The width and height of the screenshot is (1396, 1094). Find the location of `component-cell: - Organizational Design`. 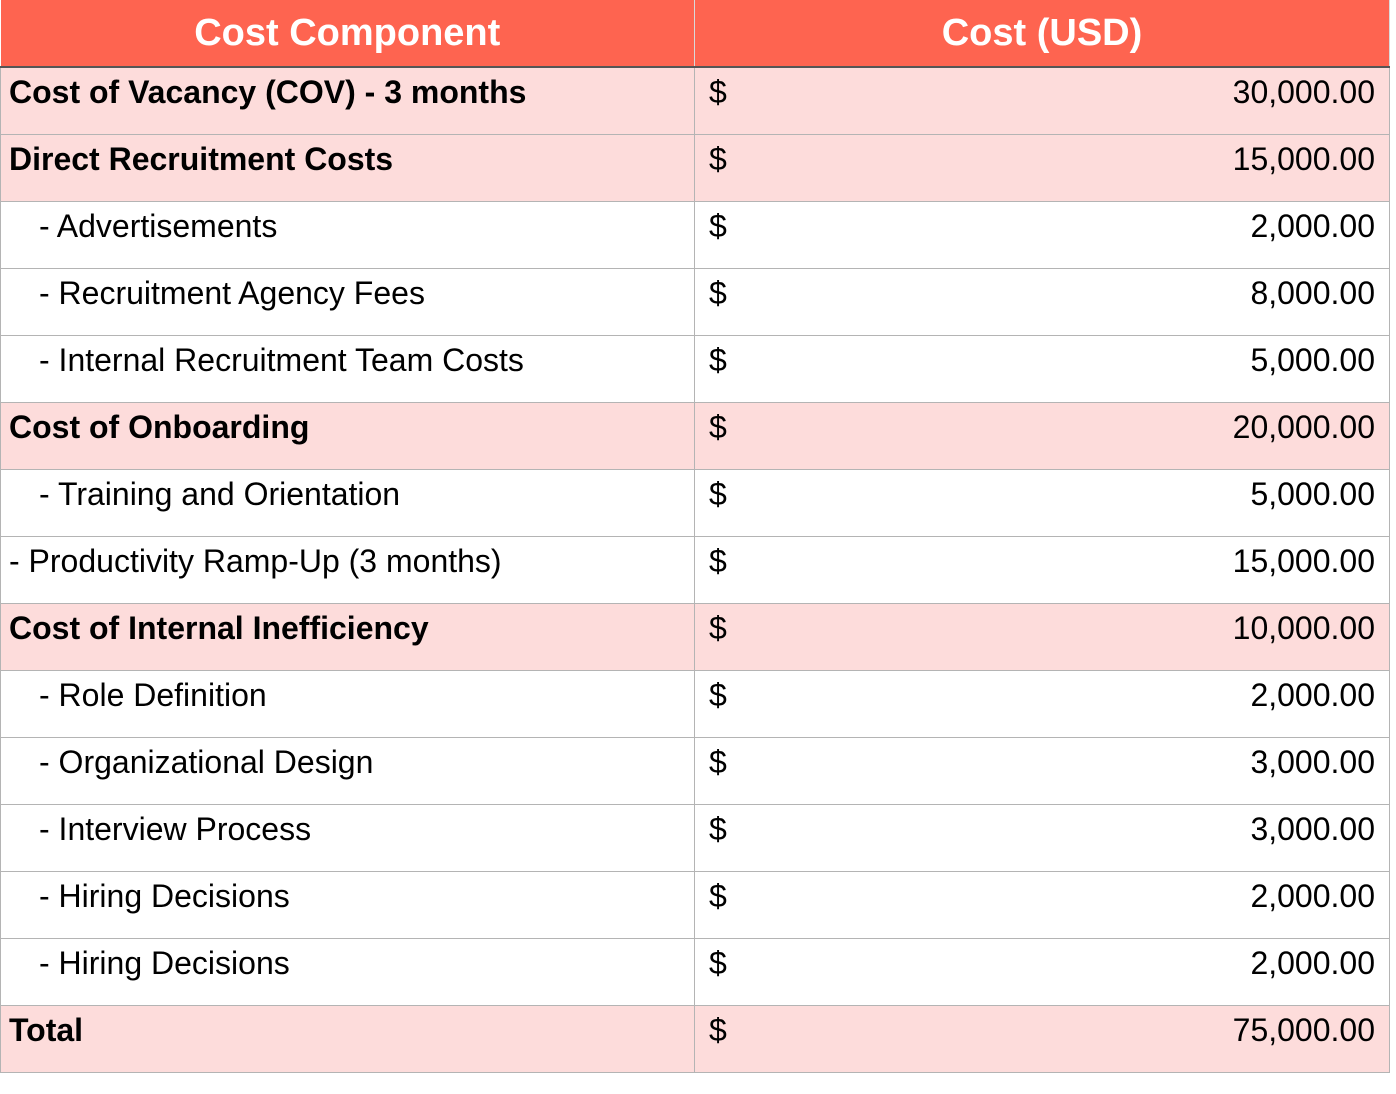

component-cell: - Organizational Design is located at coordinates (347, 770).